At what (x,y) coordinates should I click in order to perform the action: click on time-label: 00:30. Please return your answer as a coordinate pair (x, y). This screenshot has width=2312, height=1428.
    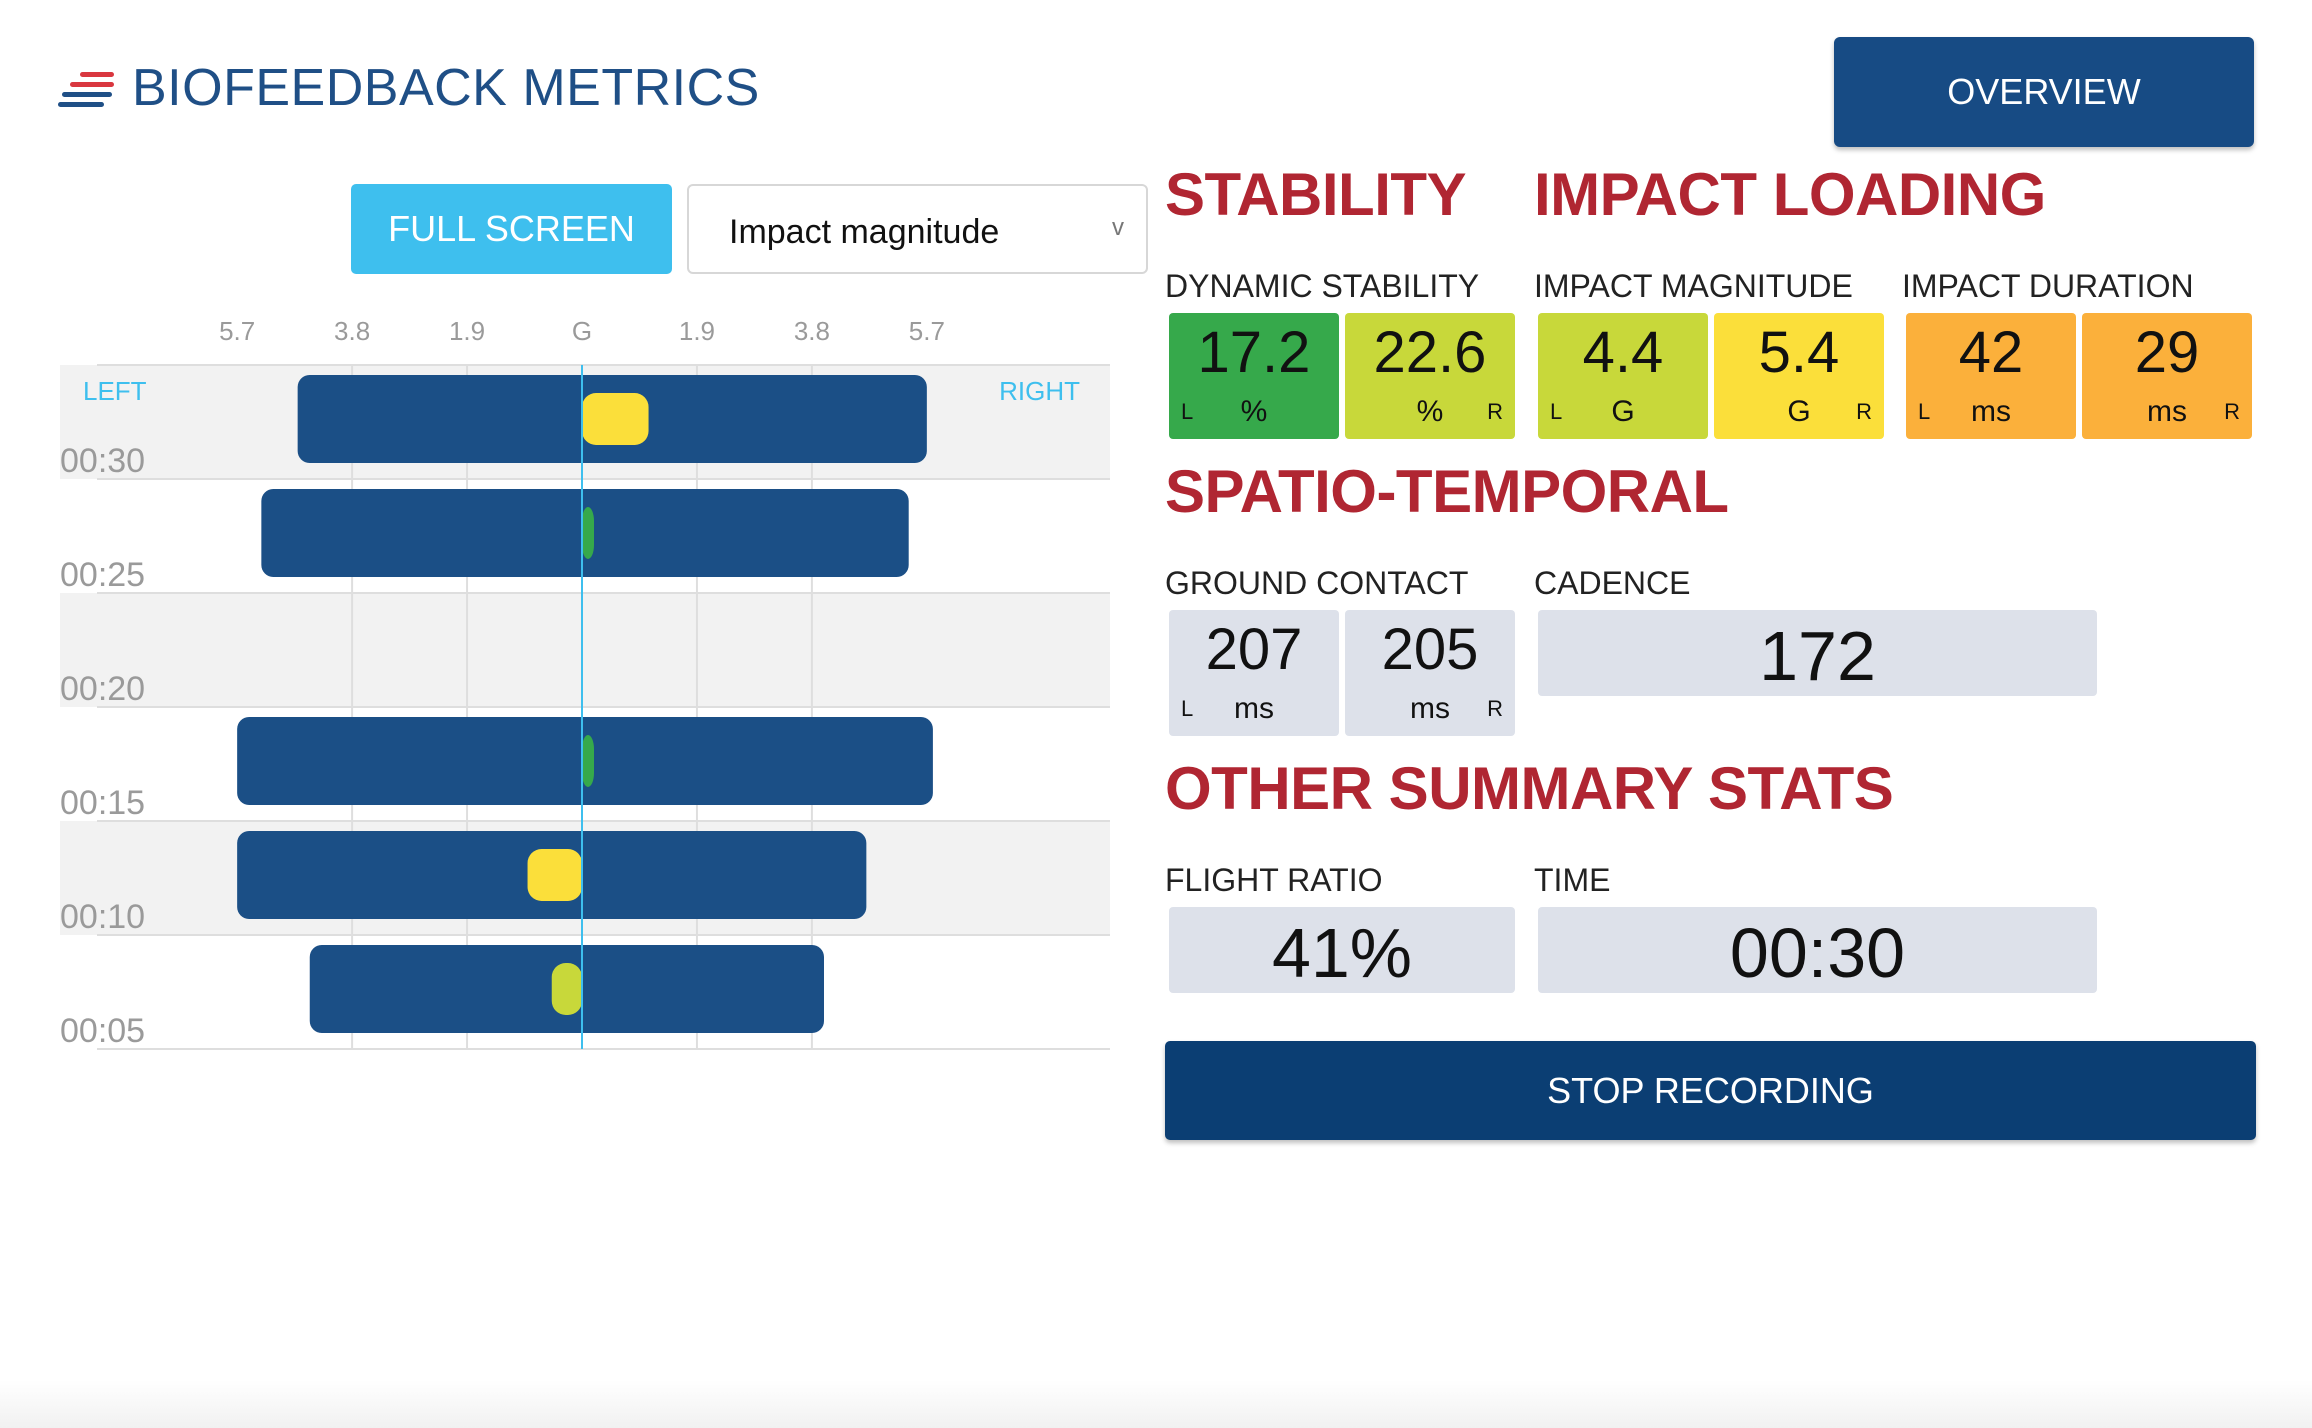
    Looking at the image, I should click on (102, 461).